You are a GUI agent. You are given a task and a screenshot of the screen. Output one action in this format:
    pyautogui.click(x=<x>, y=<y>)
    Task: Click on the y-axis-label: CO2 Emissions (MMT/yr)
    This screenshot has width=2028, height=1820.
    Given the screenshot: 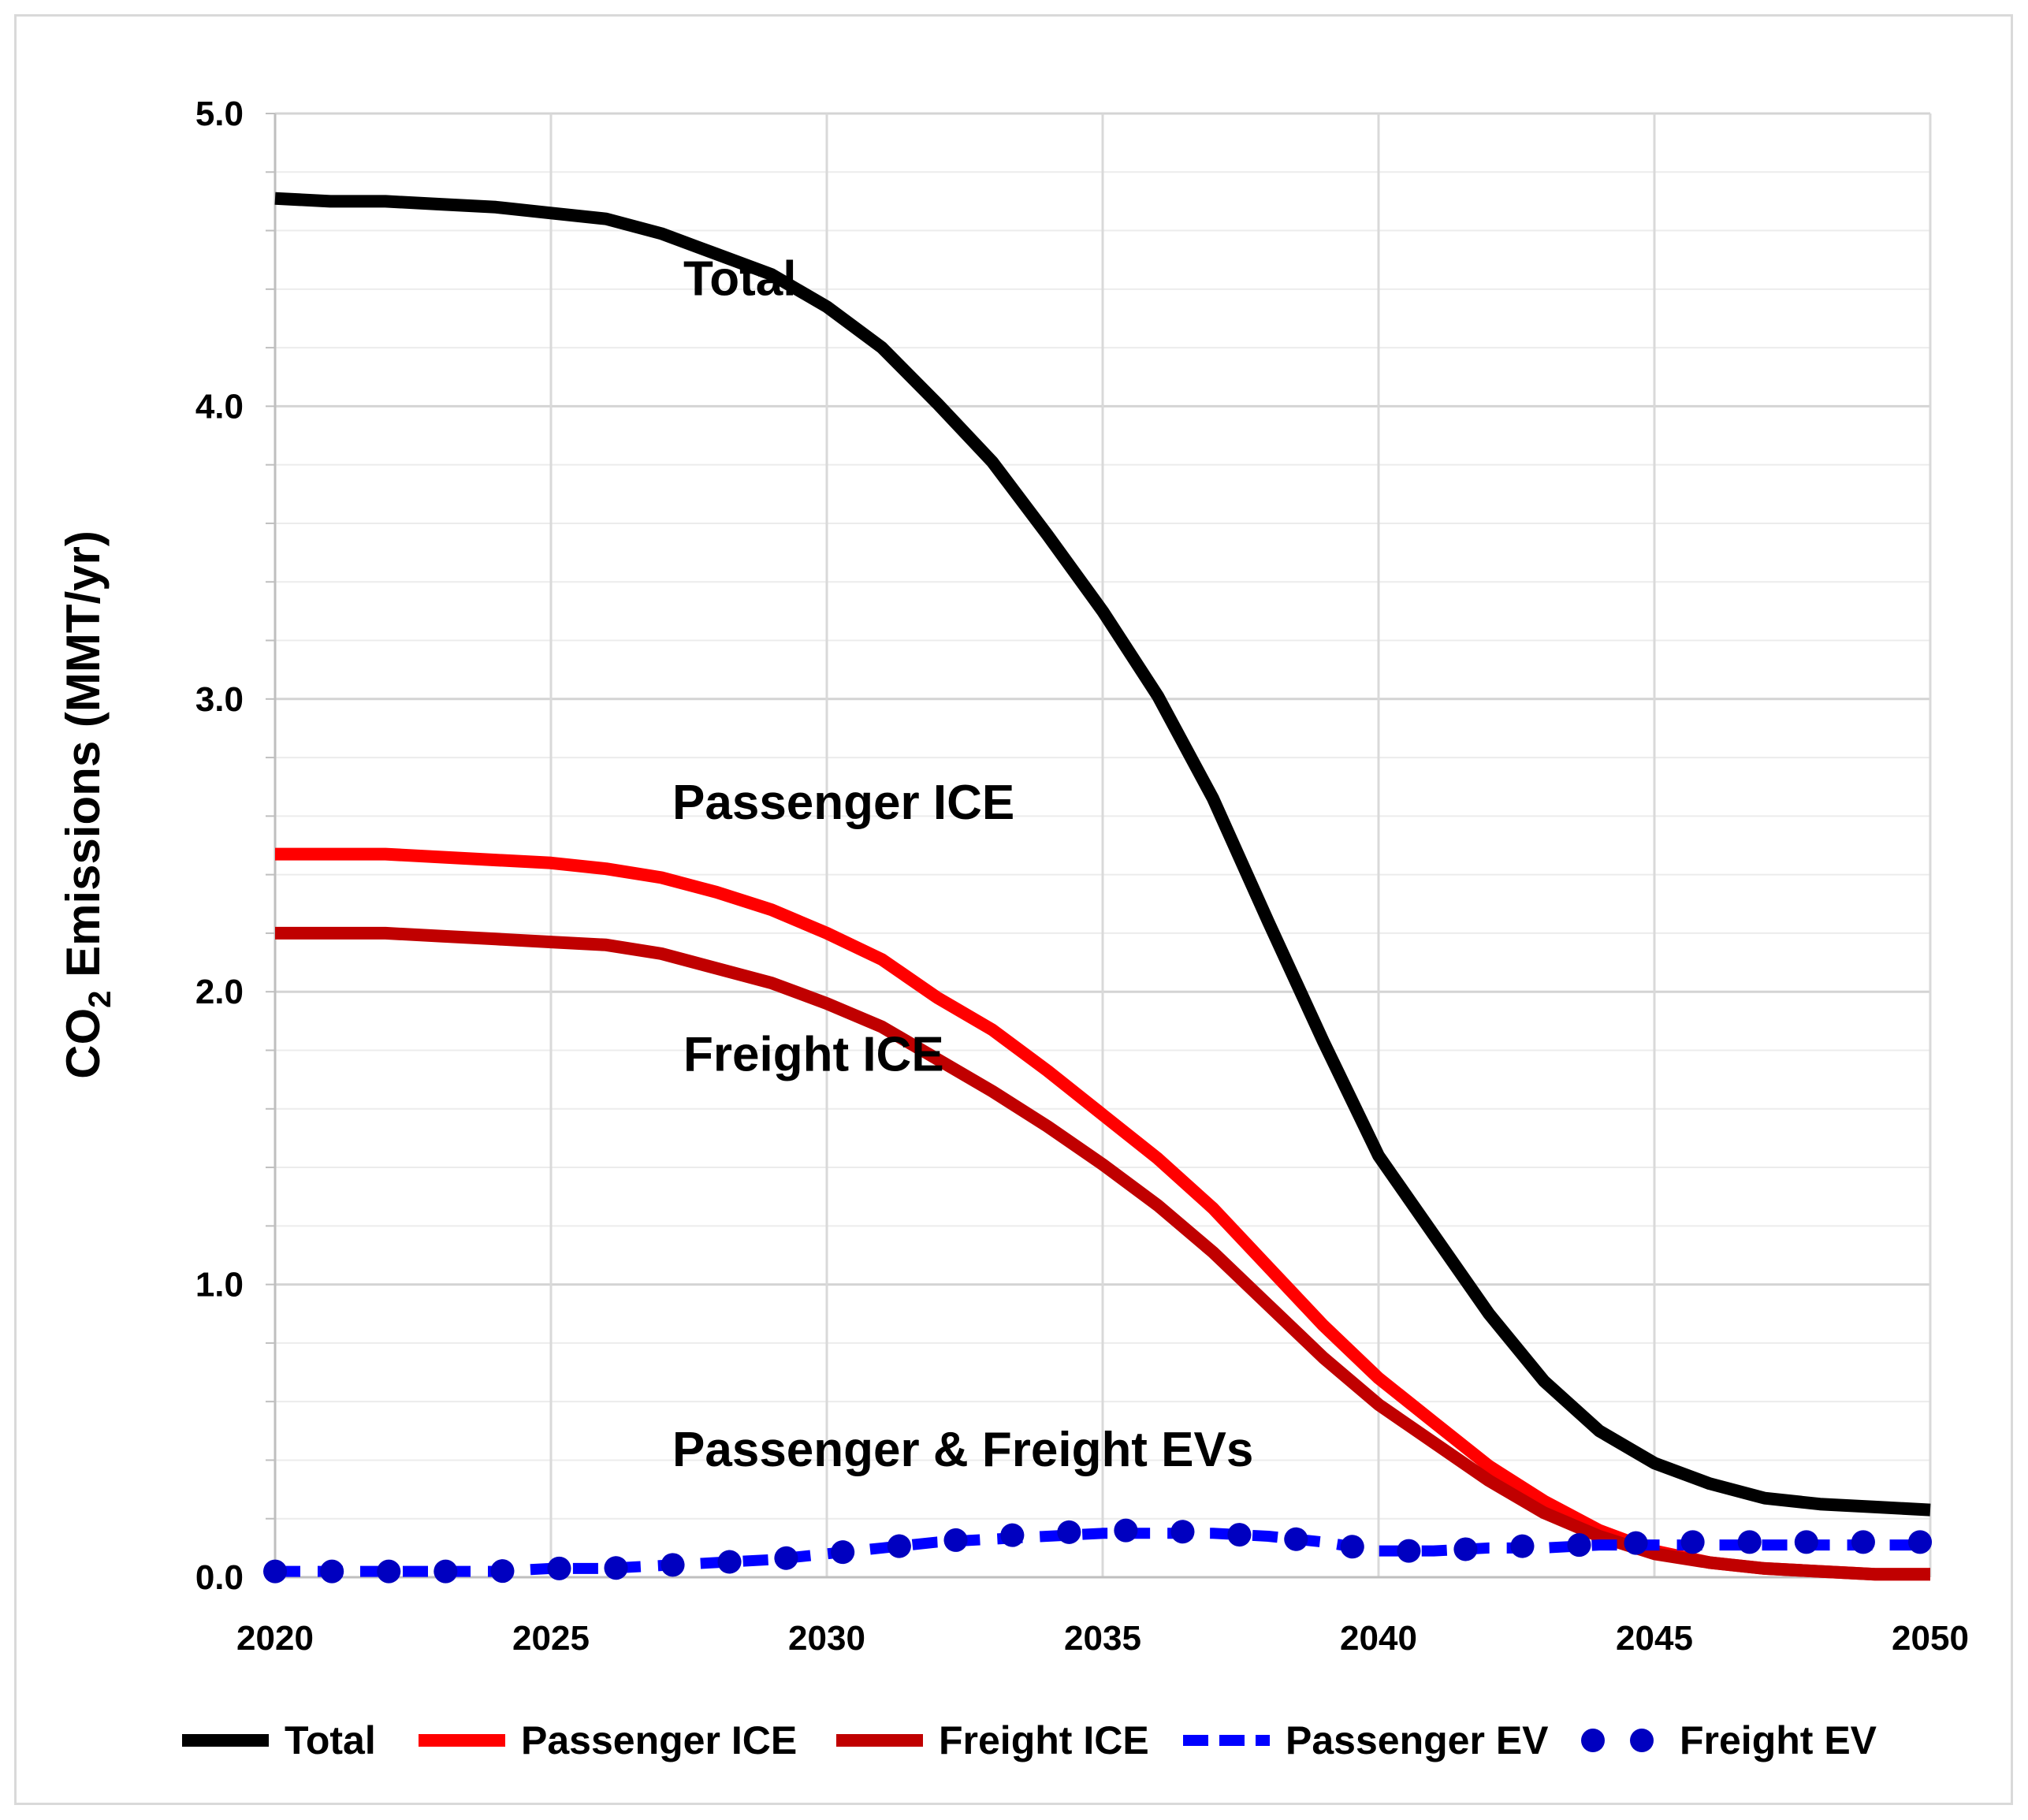 What is the action you would take?
    pyautogui.click(x=87, y=804)
    